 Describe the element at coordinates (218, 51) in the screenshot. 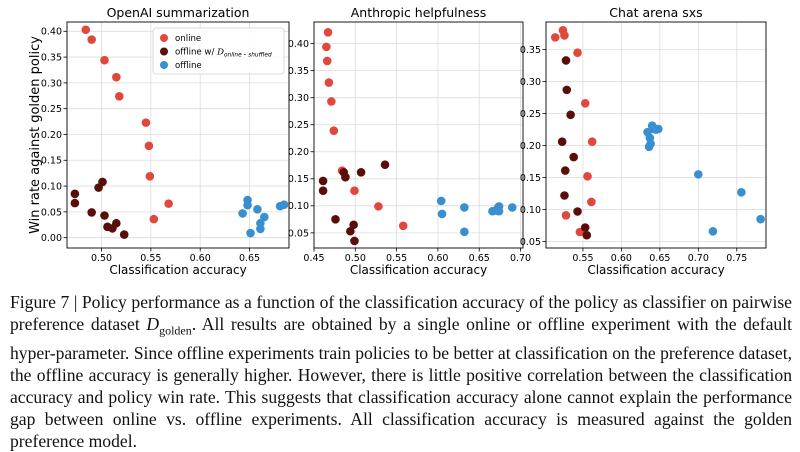

I see `legend-box` at that location.